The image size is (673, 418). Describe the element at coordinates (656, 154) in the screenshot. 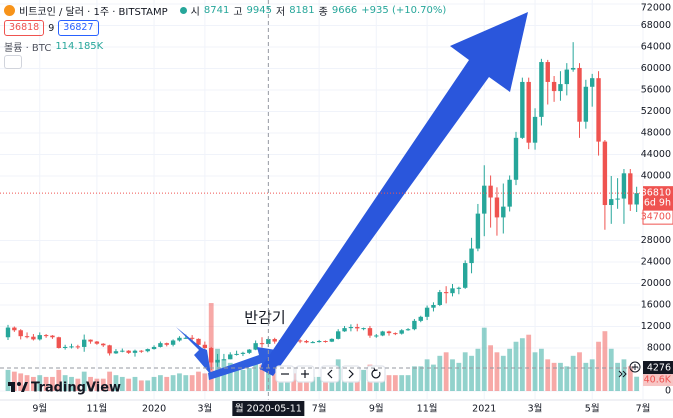

I see `y-tick-label: 44000` at that location.